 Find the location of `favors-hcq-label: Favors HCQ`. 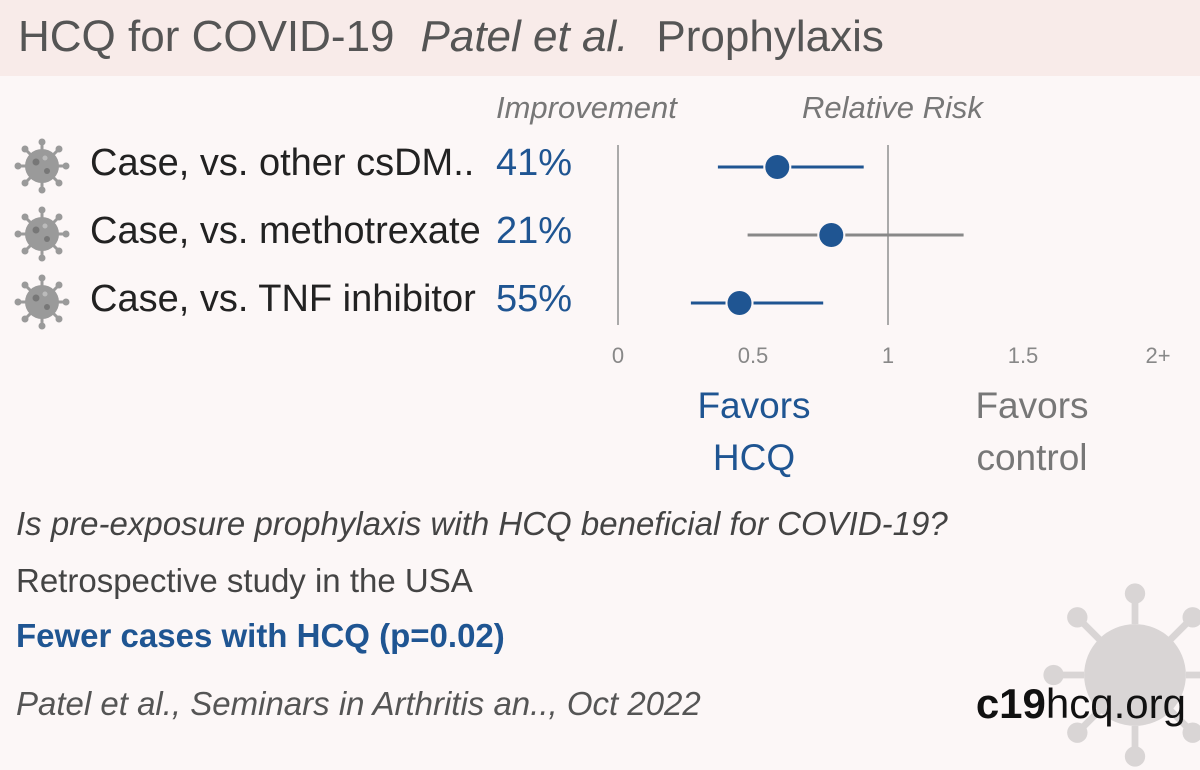

favors-hcq-label: Favors HCQ is located at coordinates (753, 432).